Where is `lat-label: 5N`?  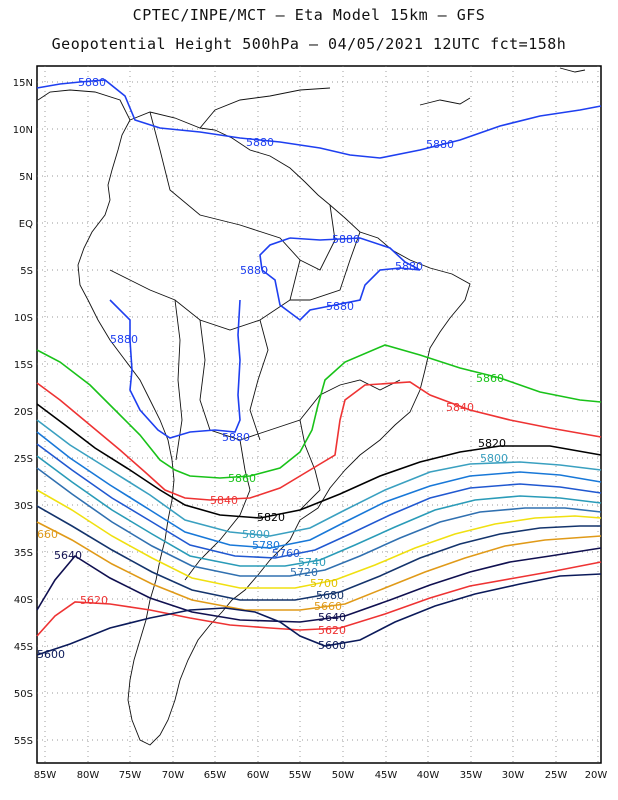
lat-label: 5N is located at coordinates (26, 177).